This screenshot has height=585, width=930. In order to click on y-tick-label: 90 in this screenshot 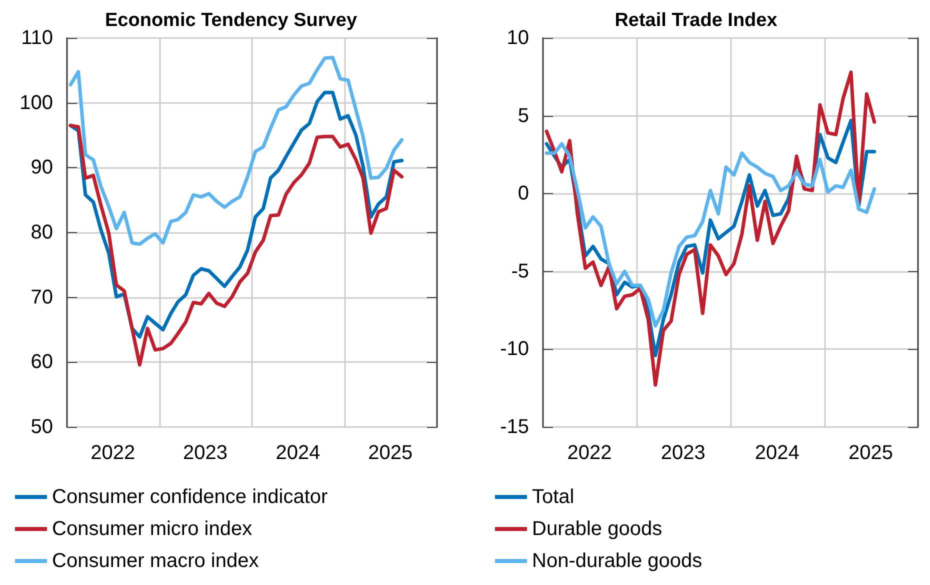, I will do `click(41, 167)`.